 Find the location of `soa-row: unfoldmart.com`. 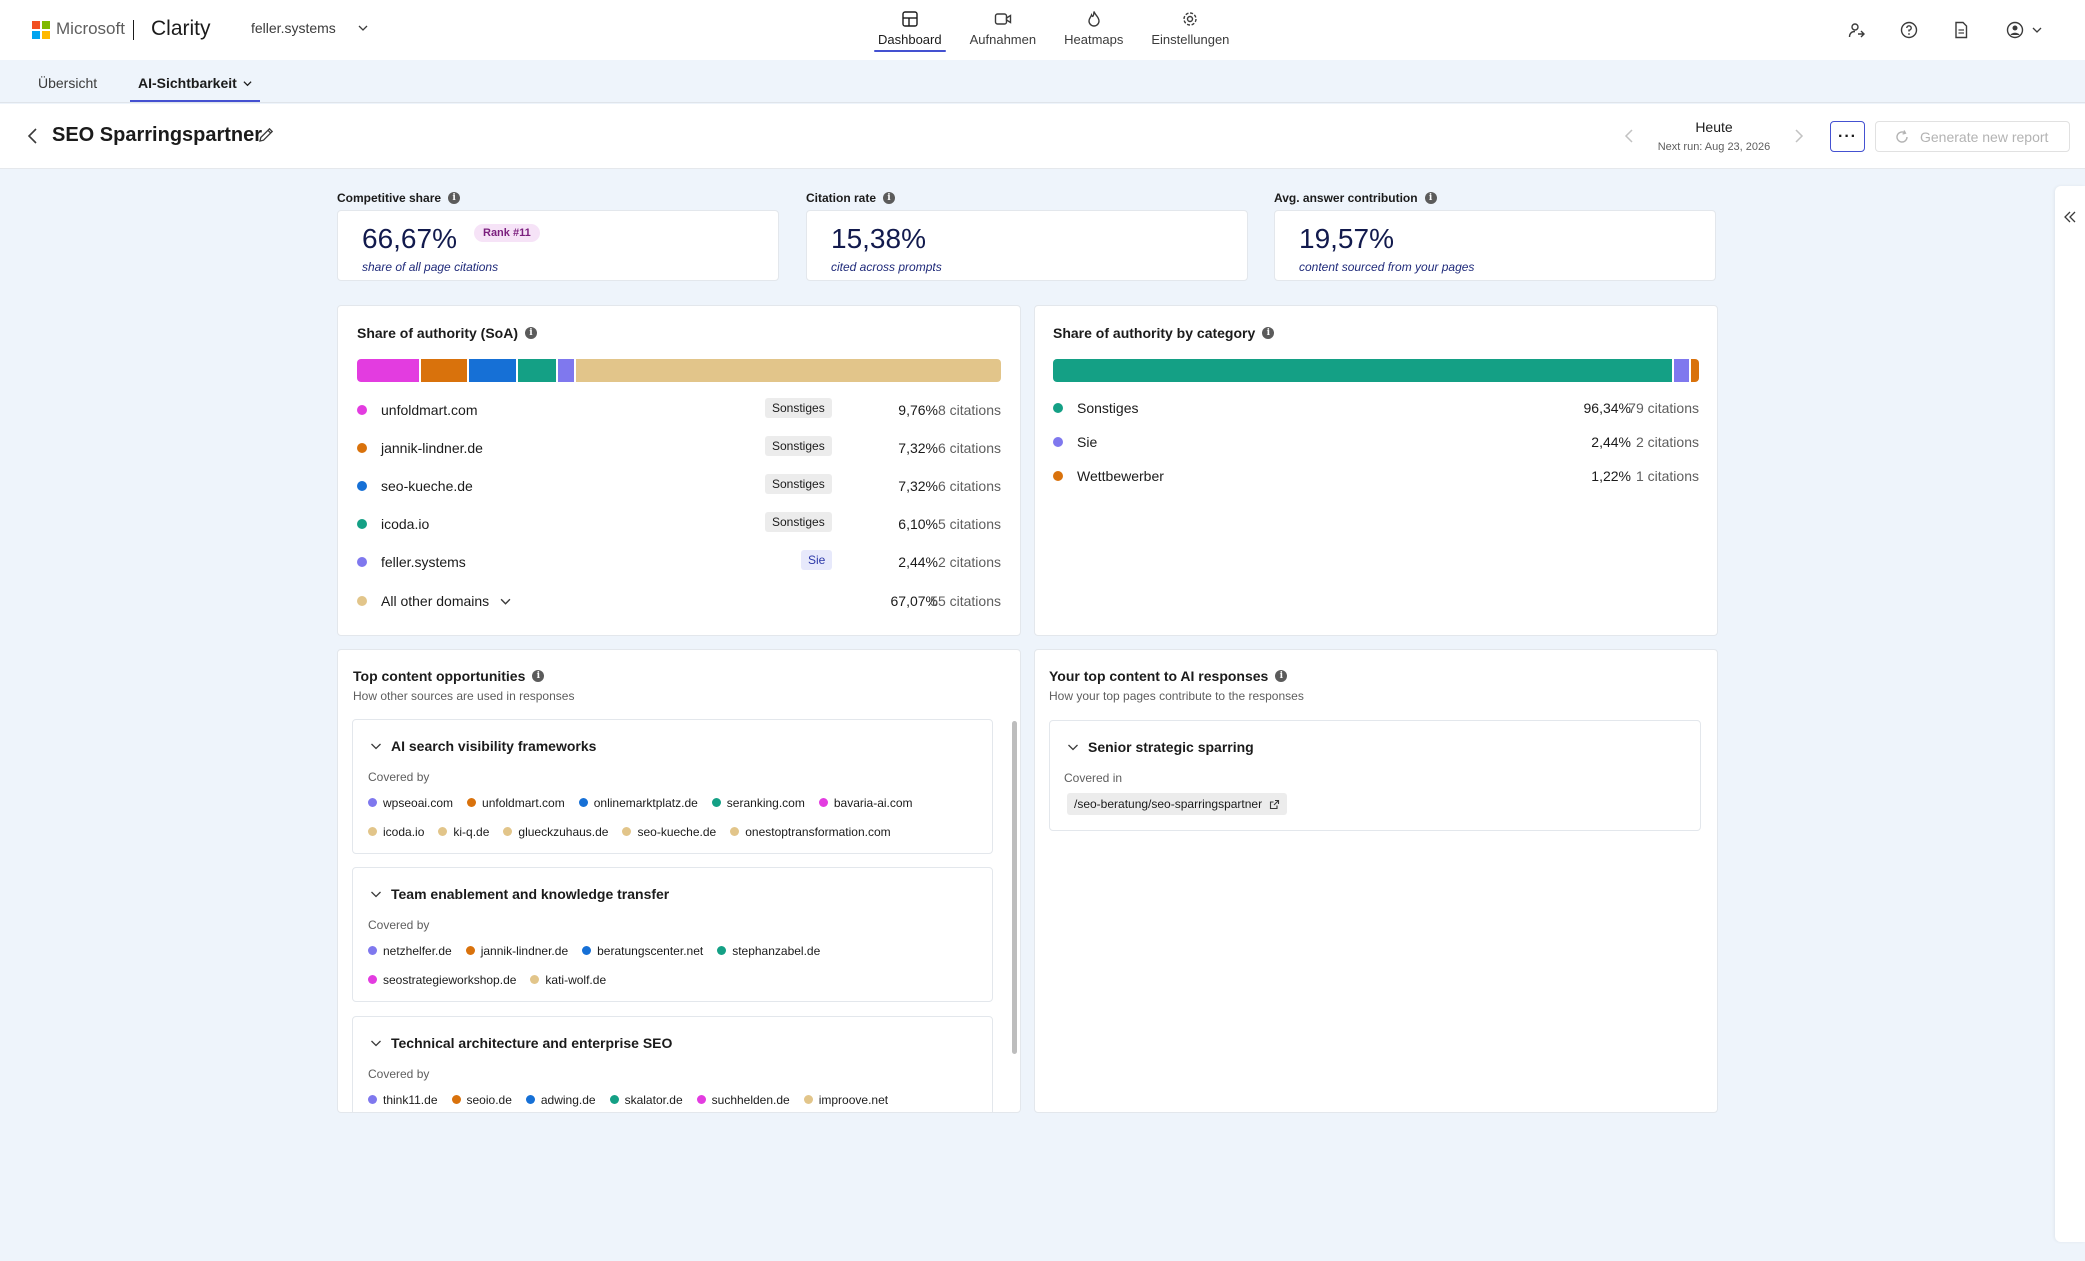

soa-row: unfoldmart.com is located at coordinates (417, 410).